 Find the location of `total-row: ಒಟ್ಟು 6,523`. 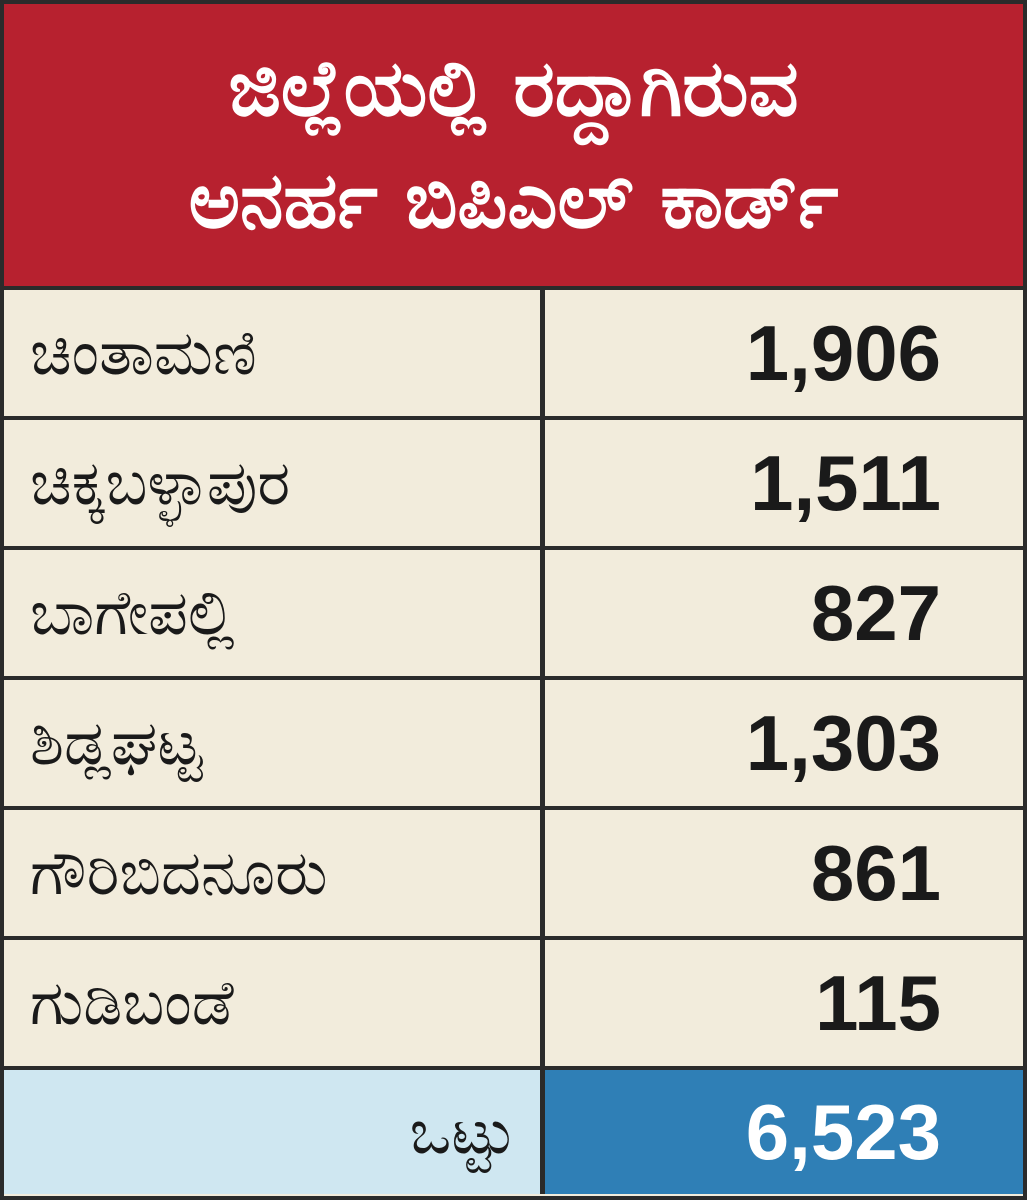

total-row: ಒಟ್ಟು 6,523 is located at coordinates (513, 1132).